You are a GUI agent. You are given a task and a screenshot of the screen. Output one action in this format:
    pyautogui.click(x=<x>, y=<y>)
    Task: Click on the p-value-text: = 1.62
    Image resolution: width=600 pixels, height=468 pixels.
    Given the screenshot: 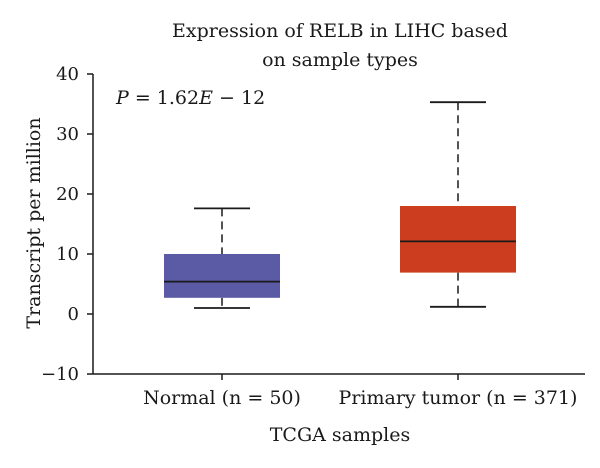 What is the action you would take?
    pyautogui.click(x=164, y=98)
    